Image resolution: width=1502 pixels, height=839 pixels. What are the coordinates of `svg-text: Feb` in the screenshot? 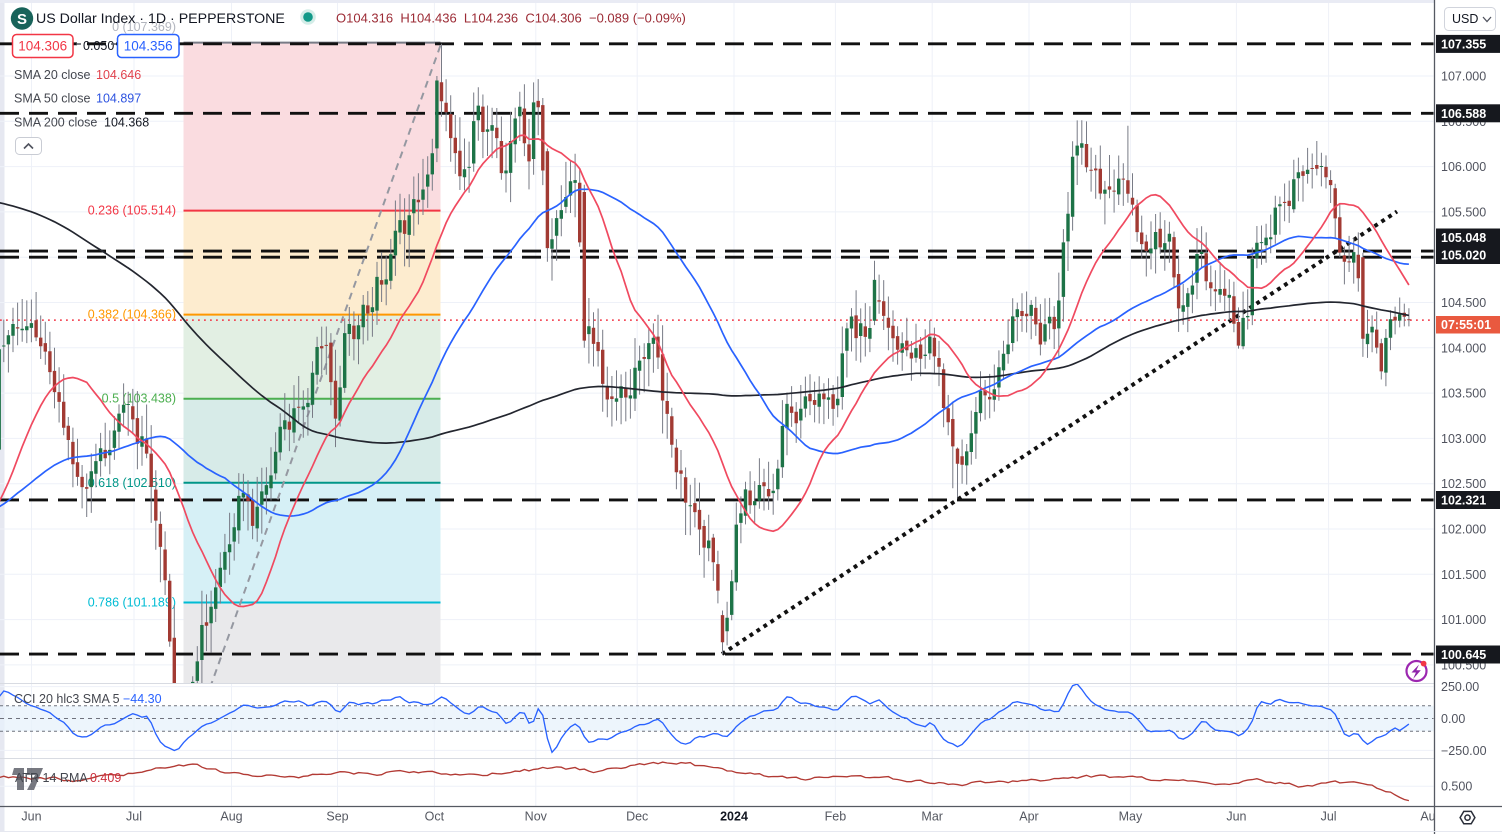 It's located at (836, 817).